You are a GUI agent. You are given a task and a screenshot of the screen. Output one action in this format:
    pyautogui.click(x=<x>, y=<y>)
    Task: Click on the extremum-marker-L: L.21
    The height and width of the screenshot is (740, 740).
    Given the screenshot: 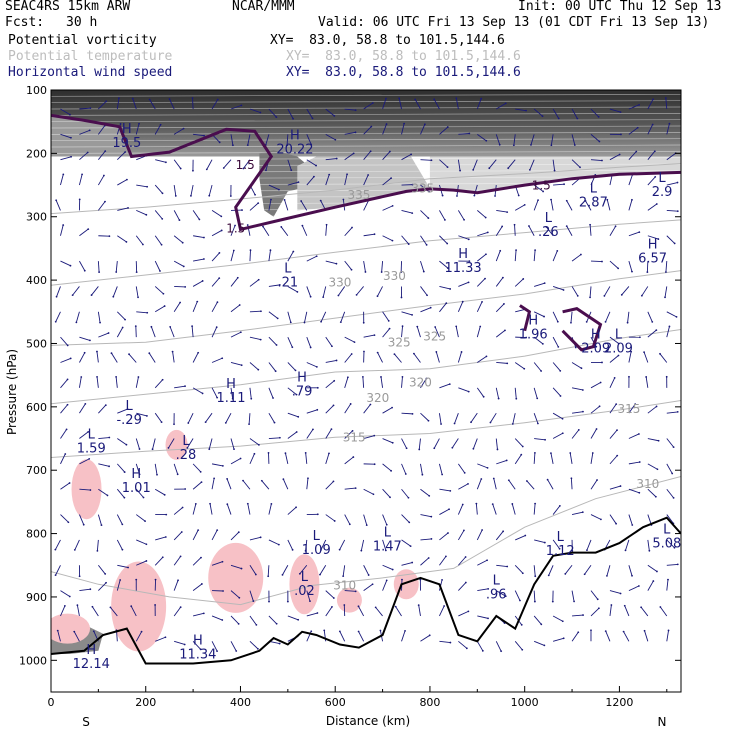 What is the action you would take?
    pyautogui.click(x=287, y=276)
    